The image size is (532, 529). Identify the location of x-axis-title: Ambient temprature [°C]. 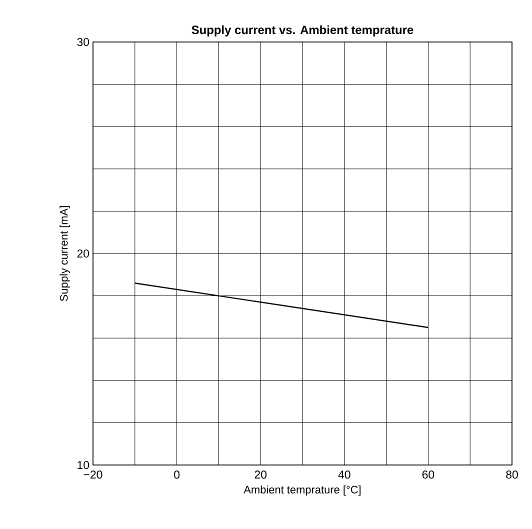
(302, 490).